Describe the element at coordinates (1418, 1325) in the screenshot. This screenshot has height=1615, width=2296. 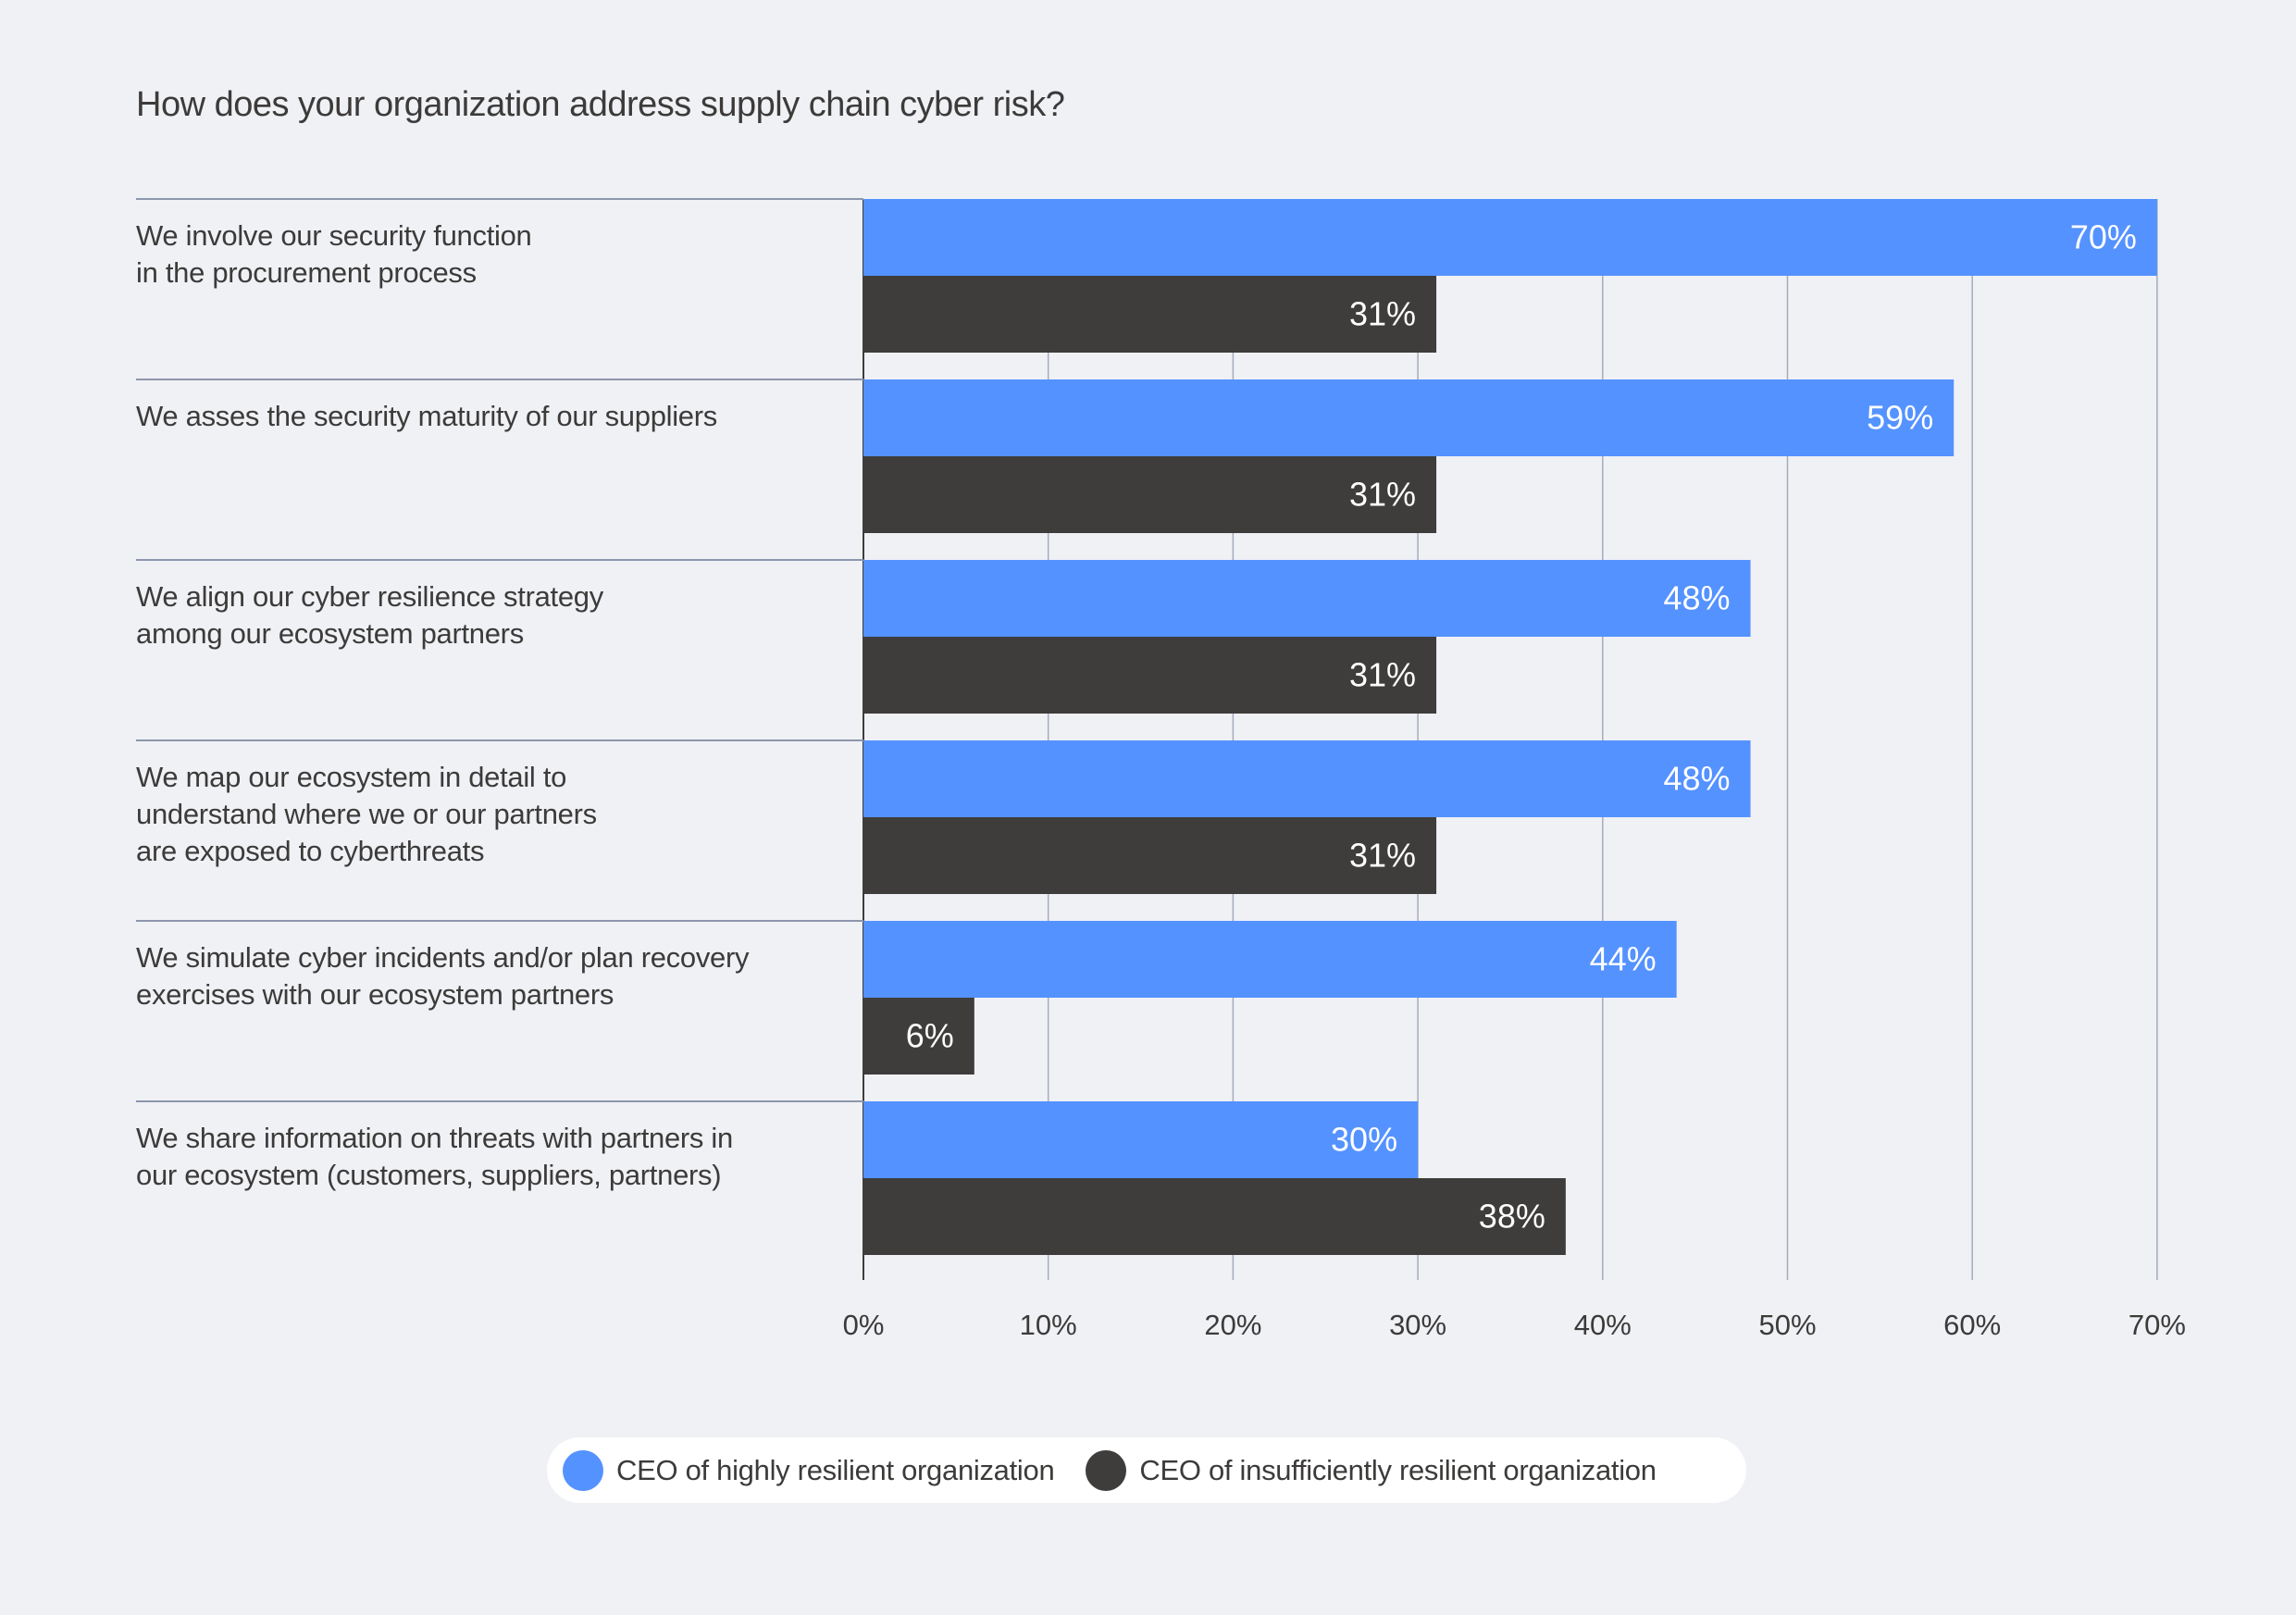
I see `x-tick-label: 30%` at that location.